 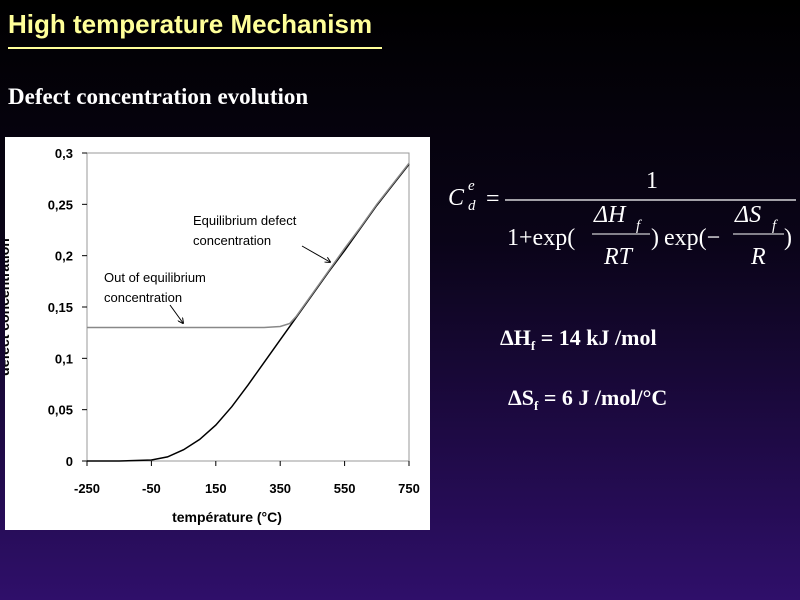 I want to click on y-tick-label: 0,15, so click(x=60, y=307).